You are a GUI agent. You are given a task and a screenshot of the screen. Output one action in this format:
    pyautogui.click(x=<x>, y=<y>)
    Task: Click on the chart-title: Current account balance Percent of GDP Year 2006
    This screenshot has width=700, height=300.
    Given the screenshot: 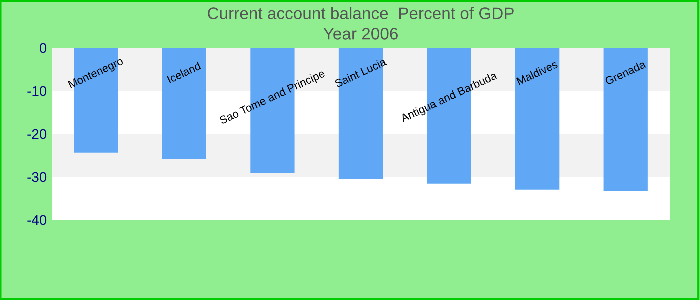 What is the action you would take?
    pyautogui.click(x=361, y=23)
    